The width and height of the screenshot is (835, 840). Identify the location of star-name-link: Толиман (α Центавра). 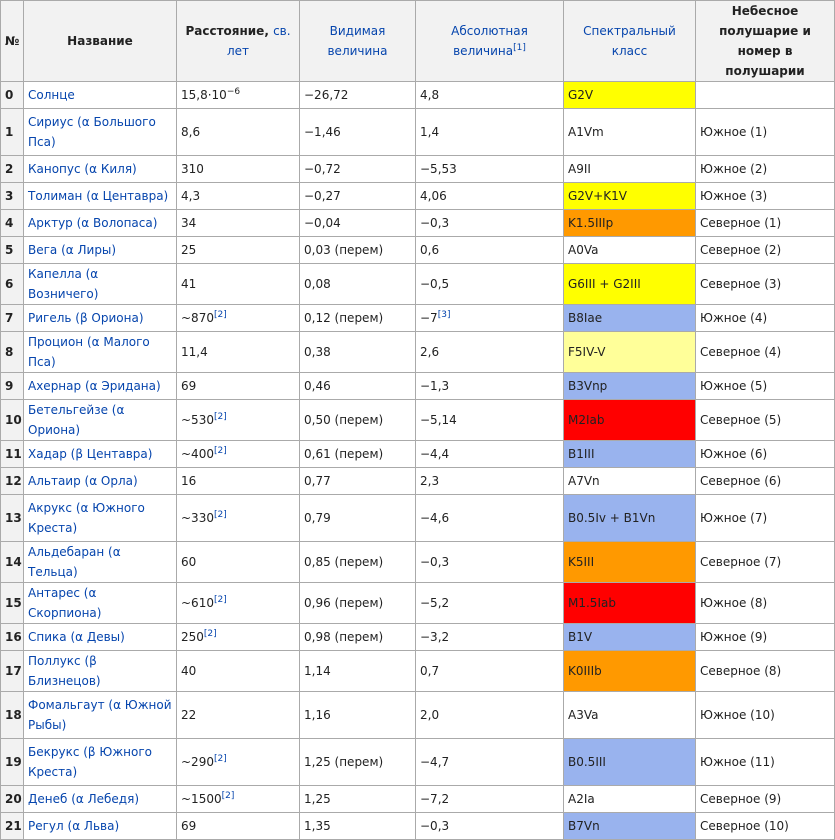
(98, 196).